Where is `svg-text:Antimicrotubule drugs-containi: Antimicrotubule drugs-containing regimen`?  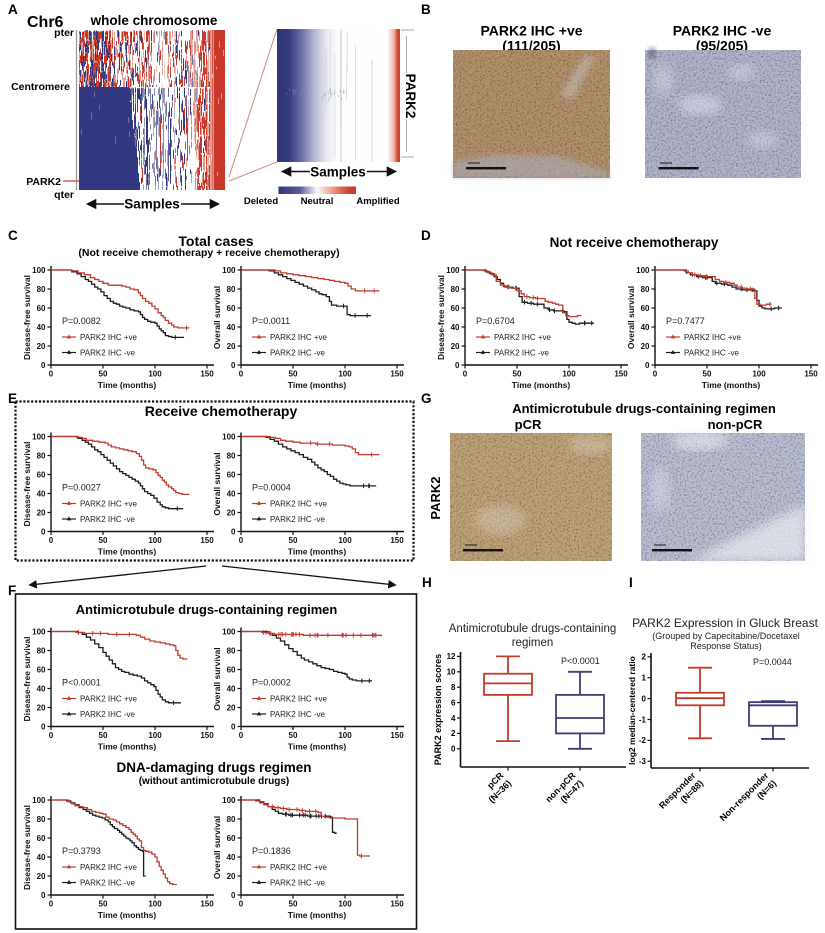 svg-text:Antimicrotubule drugs-containi: Antimicrotubule drugs-containing regimen is located at coordinates (644, 408).